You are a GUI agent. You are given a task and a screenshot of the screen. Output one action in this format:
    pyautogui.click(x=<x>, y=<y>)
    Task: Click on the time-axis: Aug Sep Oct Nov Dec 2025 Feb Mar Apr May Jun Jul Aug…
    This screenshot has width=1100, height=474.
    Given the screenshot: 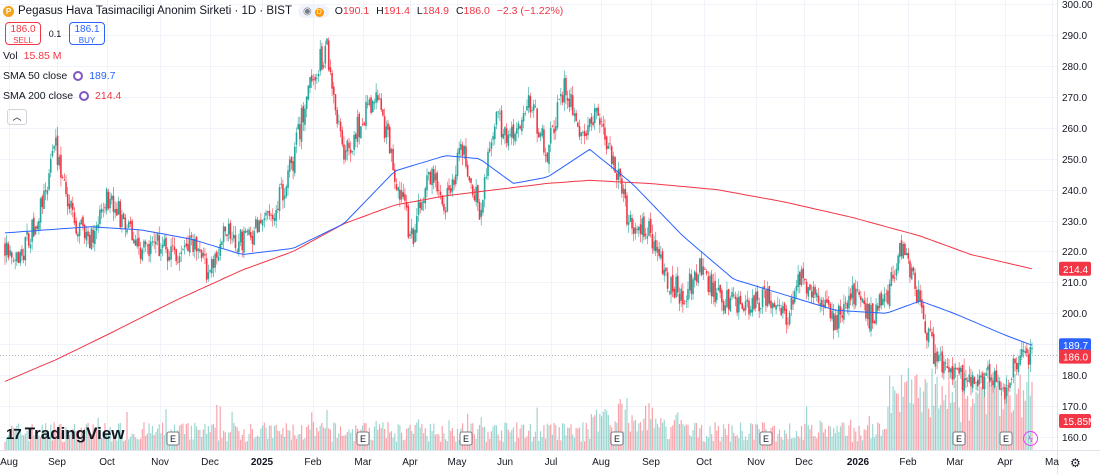 What is the action you would take?
    pyautogui.click(x=529, y=462)
    